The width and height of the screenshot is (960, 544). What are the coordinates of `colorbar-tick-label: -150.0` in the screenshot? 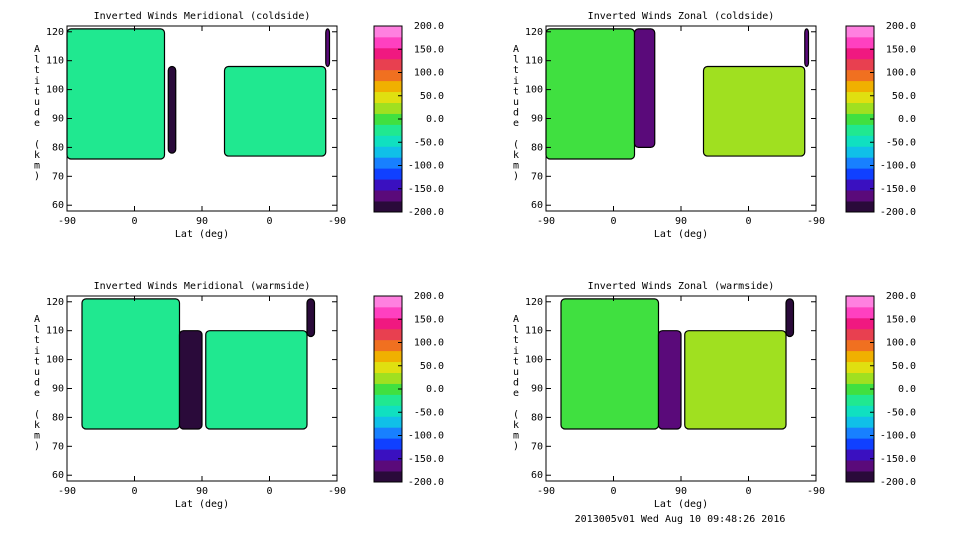 It's located at (898, 459).